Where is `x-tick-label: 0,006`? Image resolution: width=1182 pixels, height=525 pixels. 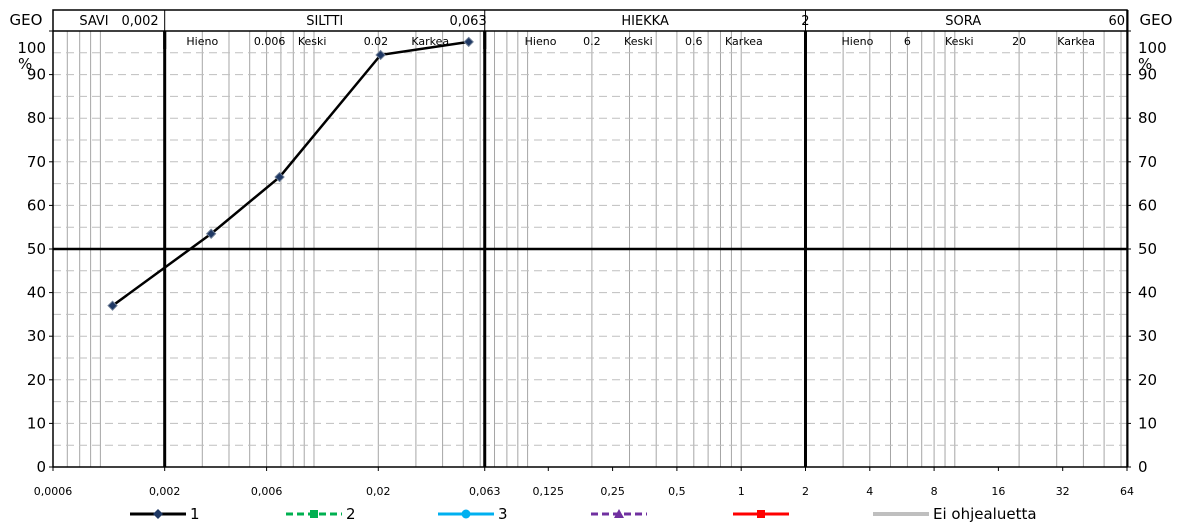 x-tick-label: 0,006 is located at coordinates (267, 491).